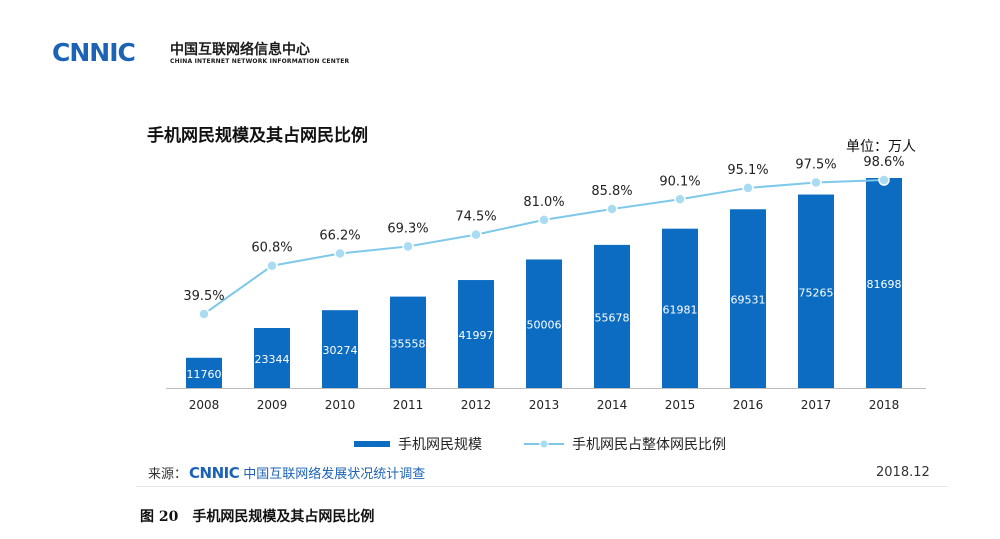 This screenshot has height=539, width=1000. Describe the element at coordinates (612, 405) in the screenshot. I see `x-tick-label: 2014` at that location.